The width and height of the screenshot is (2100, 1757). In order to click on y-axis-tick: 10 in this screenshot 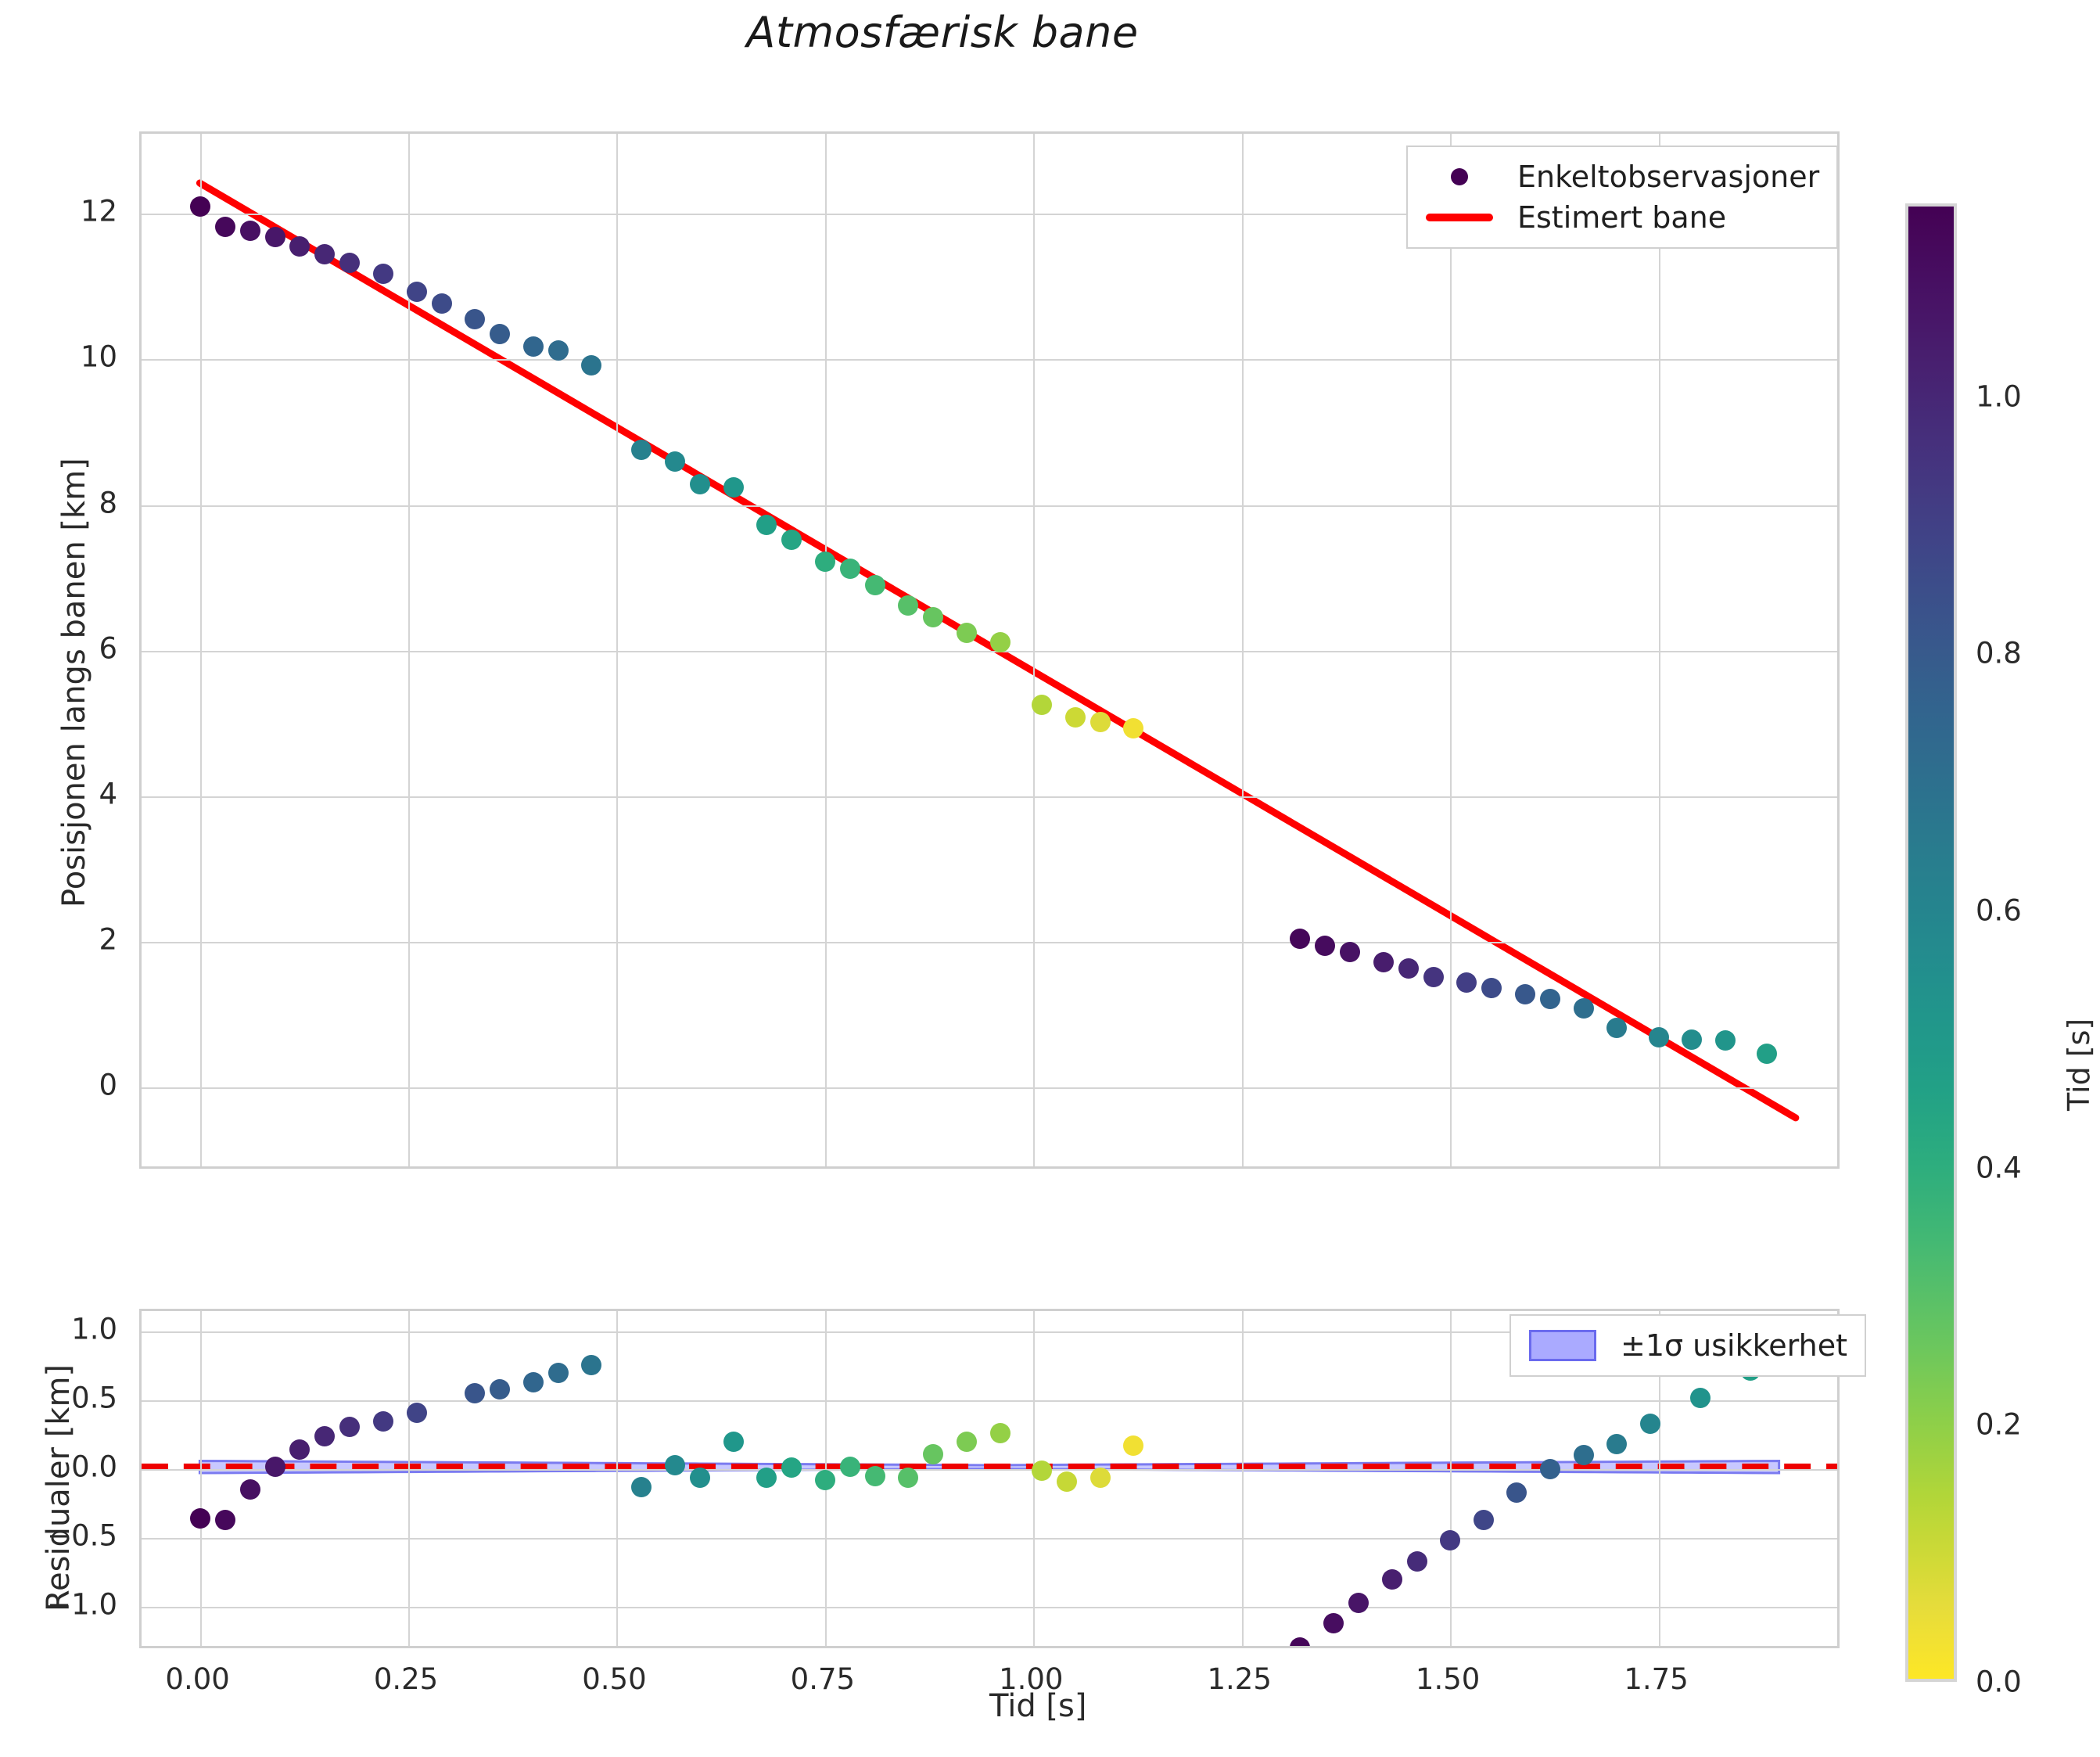, I will do `click(98, 357)`.